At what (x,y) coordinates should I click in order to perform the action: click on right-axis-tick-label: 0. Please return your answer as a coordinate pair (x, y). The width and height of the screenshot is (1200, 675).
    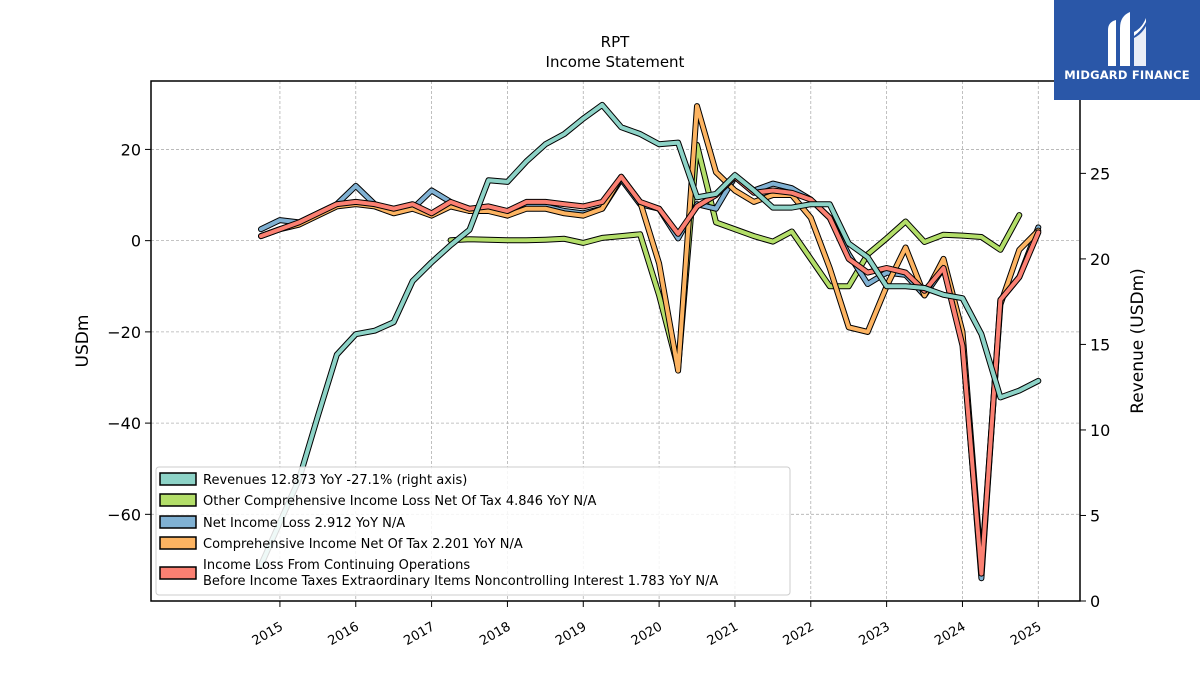
    Looking at the image, I should click on (1095, 601).